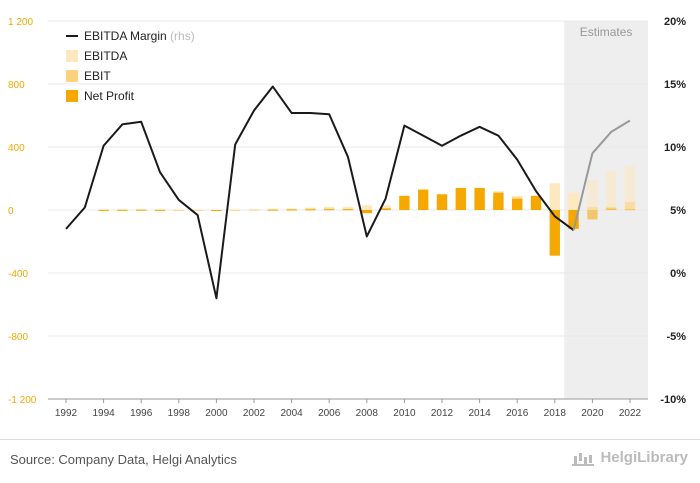  Describe the element at coordinates (22, 400) in the screenshot. I see `y-left-tick-label: -1 200` at that location.